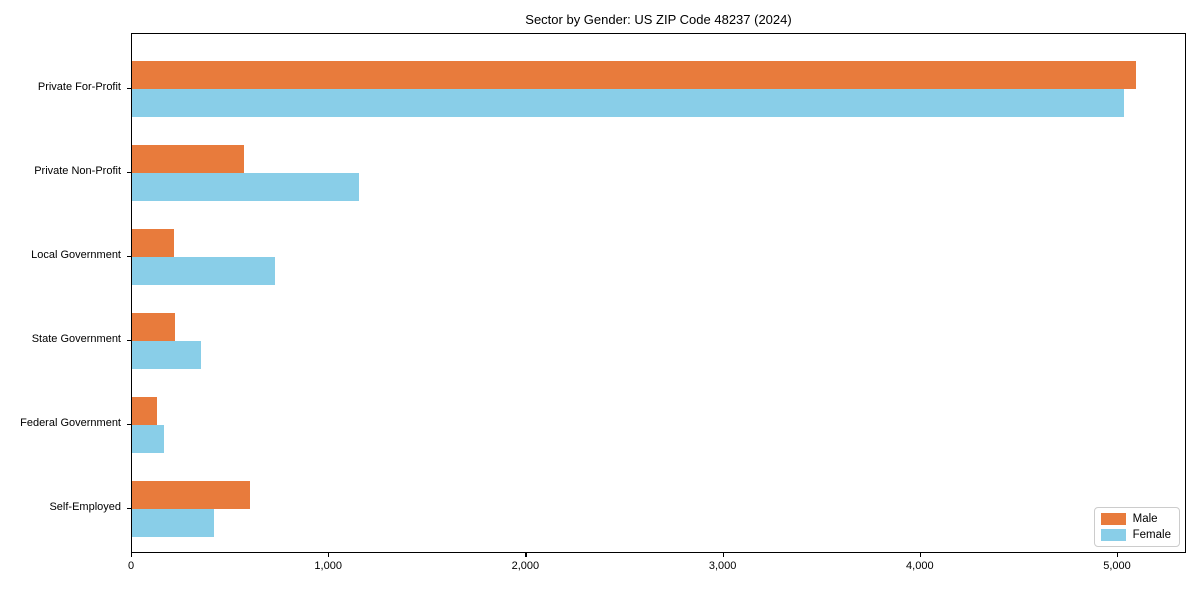 The width and height of the screenshot is (1200, 600). Describe the element at coordinates (920, 566) in the screenshot. I see `xtick-label-4: 4,000` at that location.